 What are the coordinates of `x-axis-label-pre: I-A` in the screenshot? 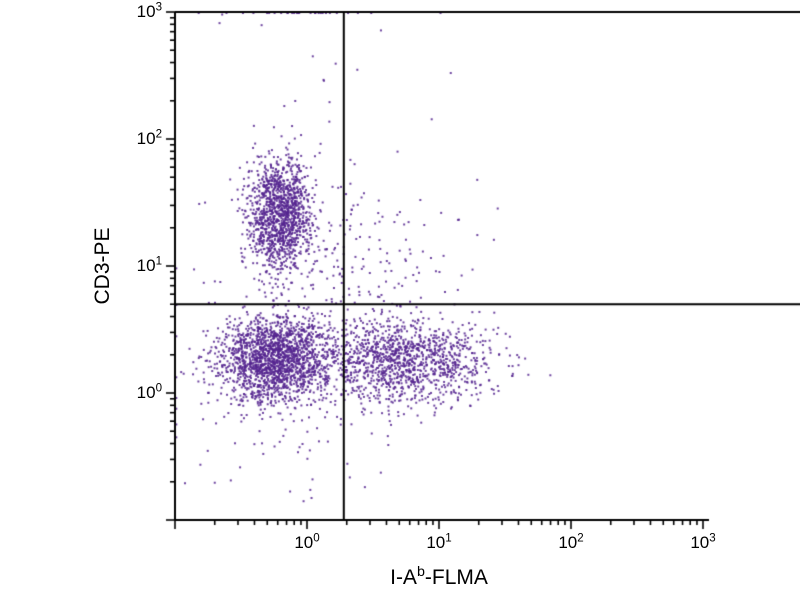 It's located at (403, 577).